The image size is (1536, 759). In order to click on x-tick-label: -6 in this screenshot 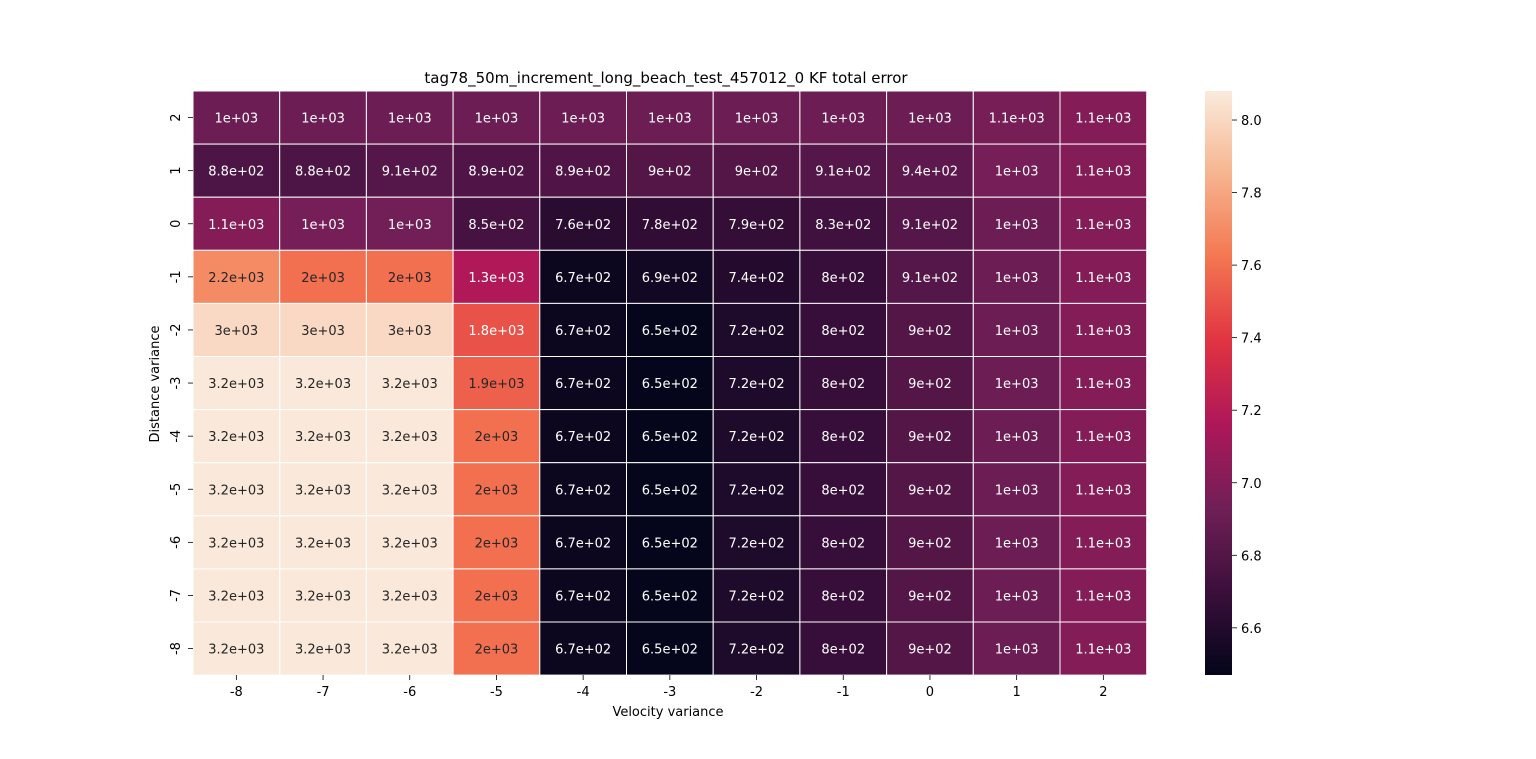, I will do `click(409, 692)`.